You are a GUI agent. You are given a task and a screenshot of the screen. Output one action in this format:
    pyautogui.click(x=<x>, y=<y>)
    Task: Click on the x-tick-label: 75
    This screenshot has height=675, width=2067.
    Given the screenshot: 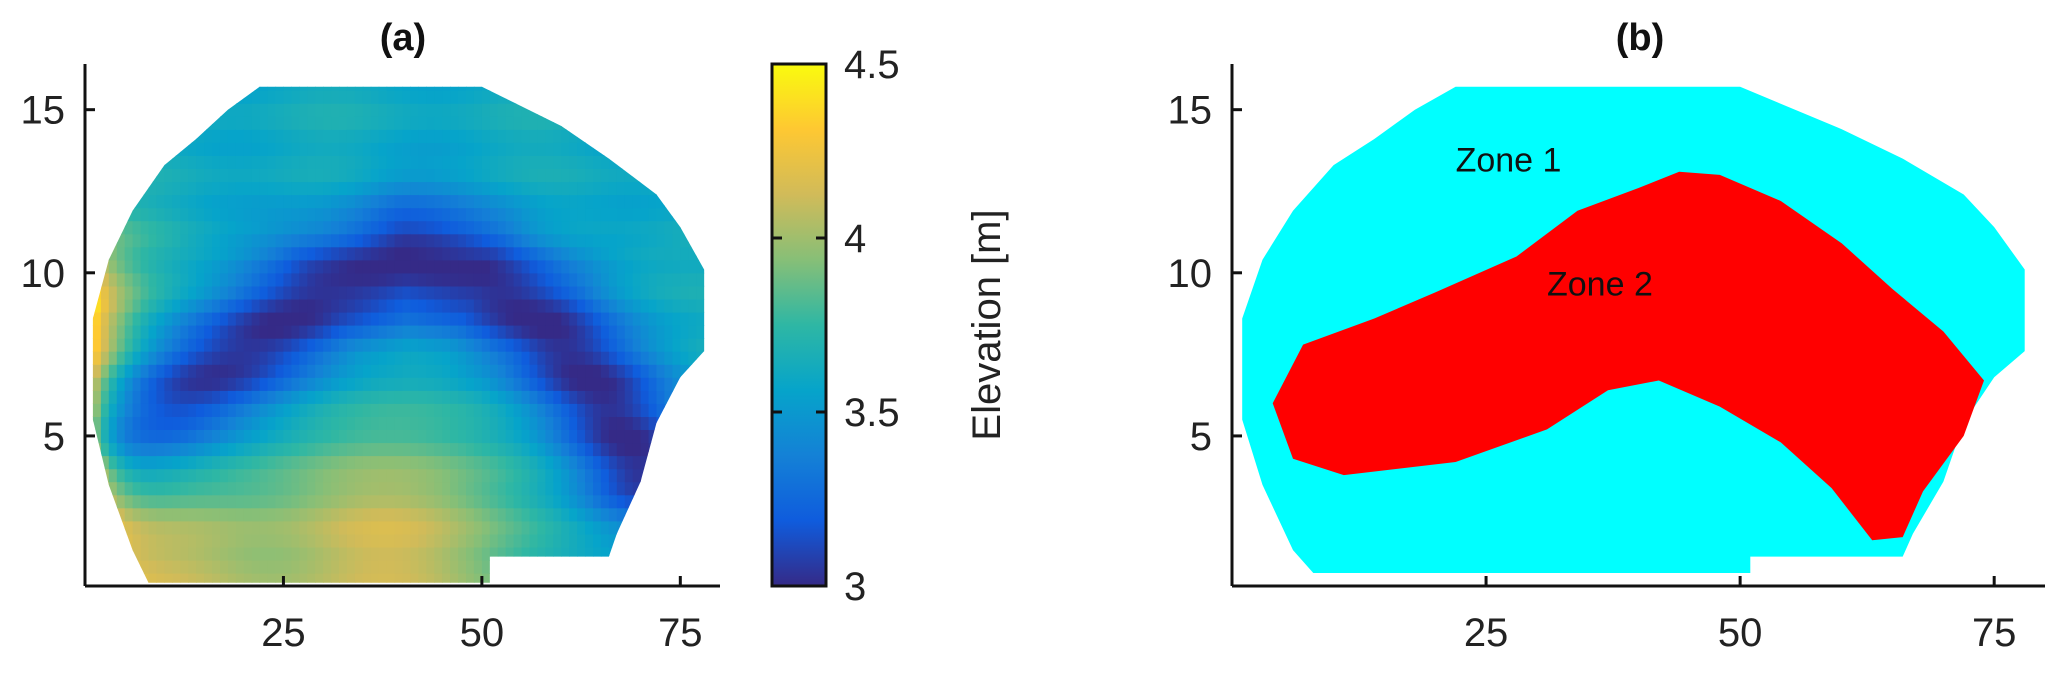 What is the action you would take?
    pyautogui.click(x=680, y=633)
    